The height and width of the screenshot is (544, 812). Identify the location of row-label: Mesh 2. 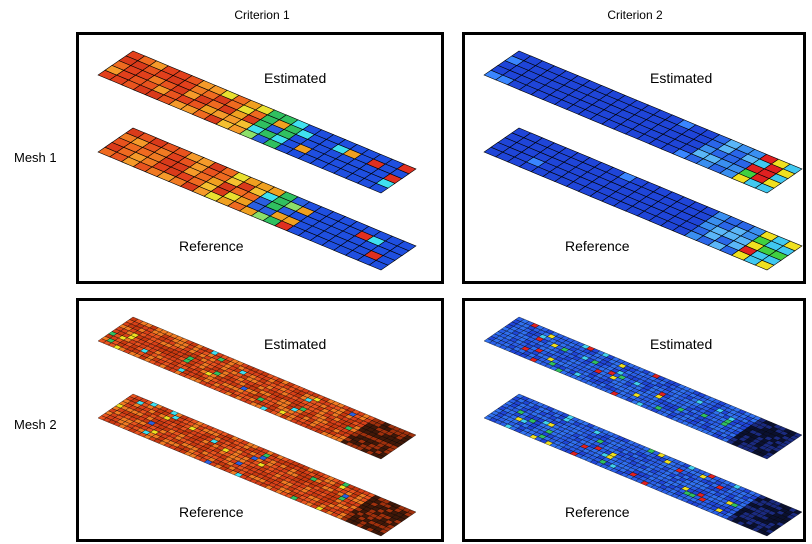
(35, 424).